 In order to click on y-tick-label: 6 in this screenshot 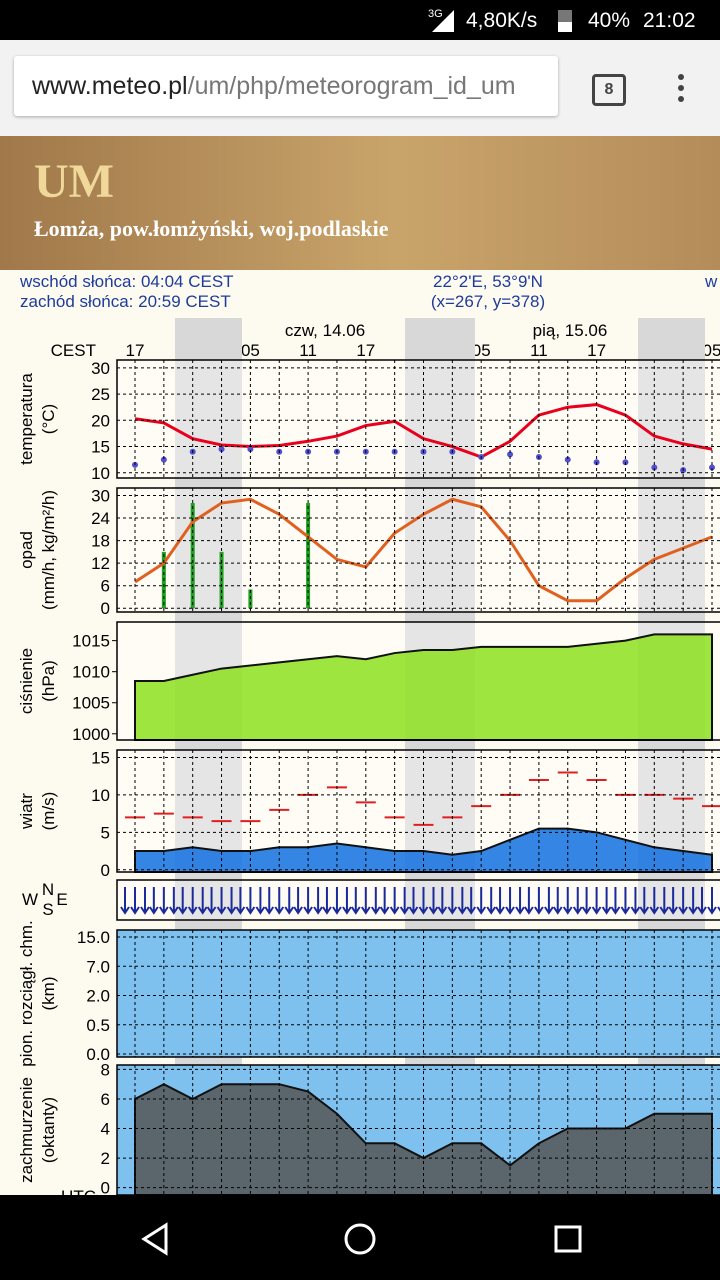, I will do `click(105, 586)`.